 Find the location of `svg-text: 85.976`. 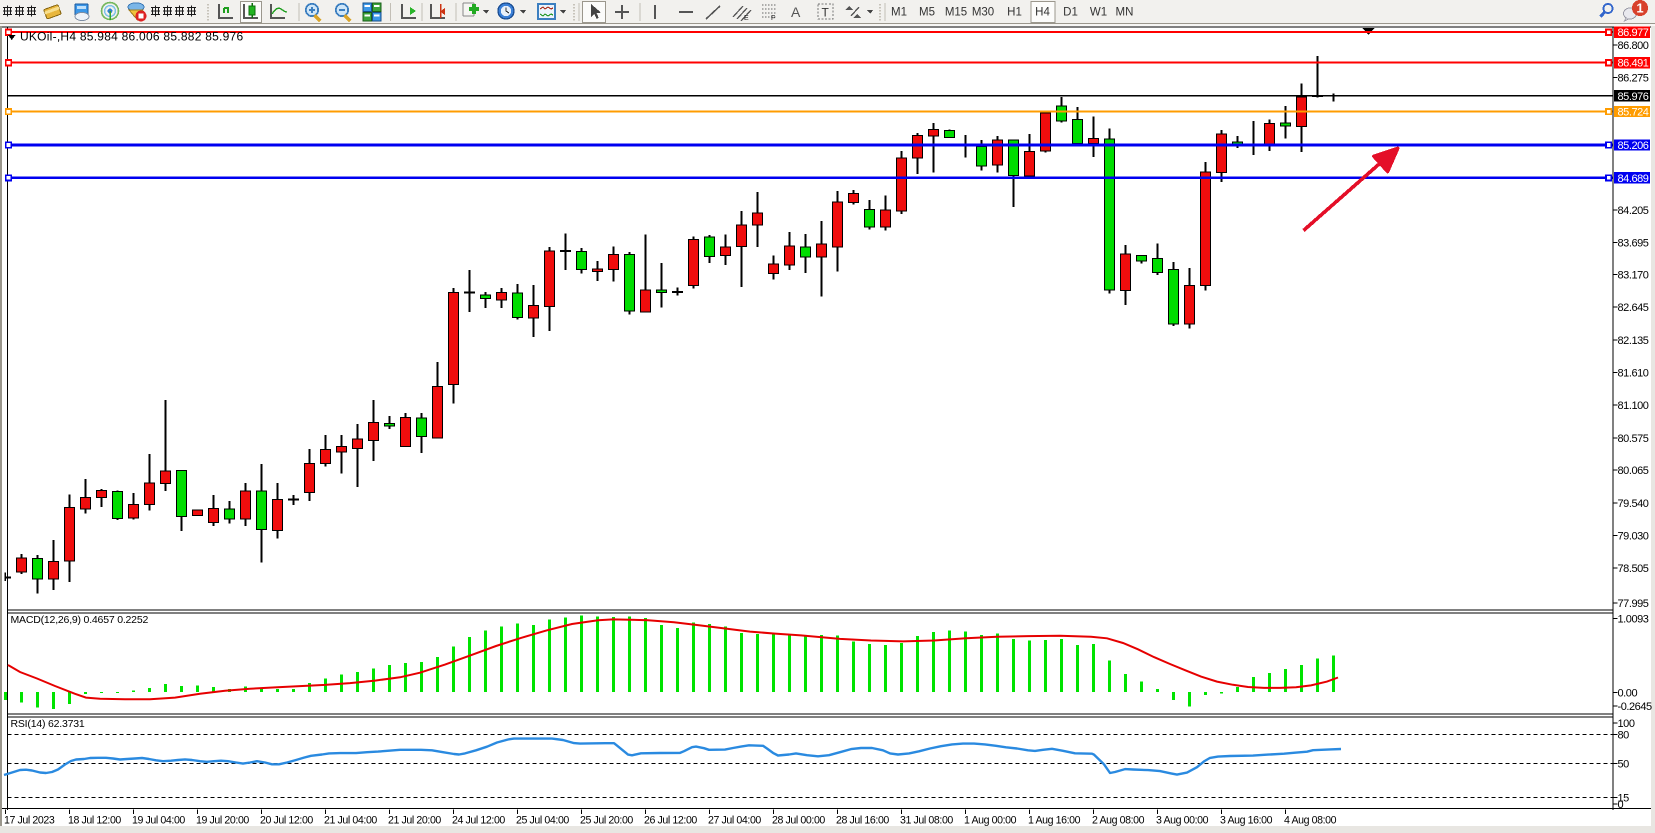

svg-text: 85.976 is located at coordinates (1633, 97).